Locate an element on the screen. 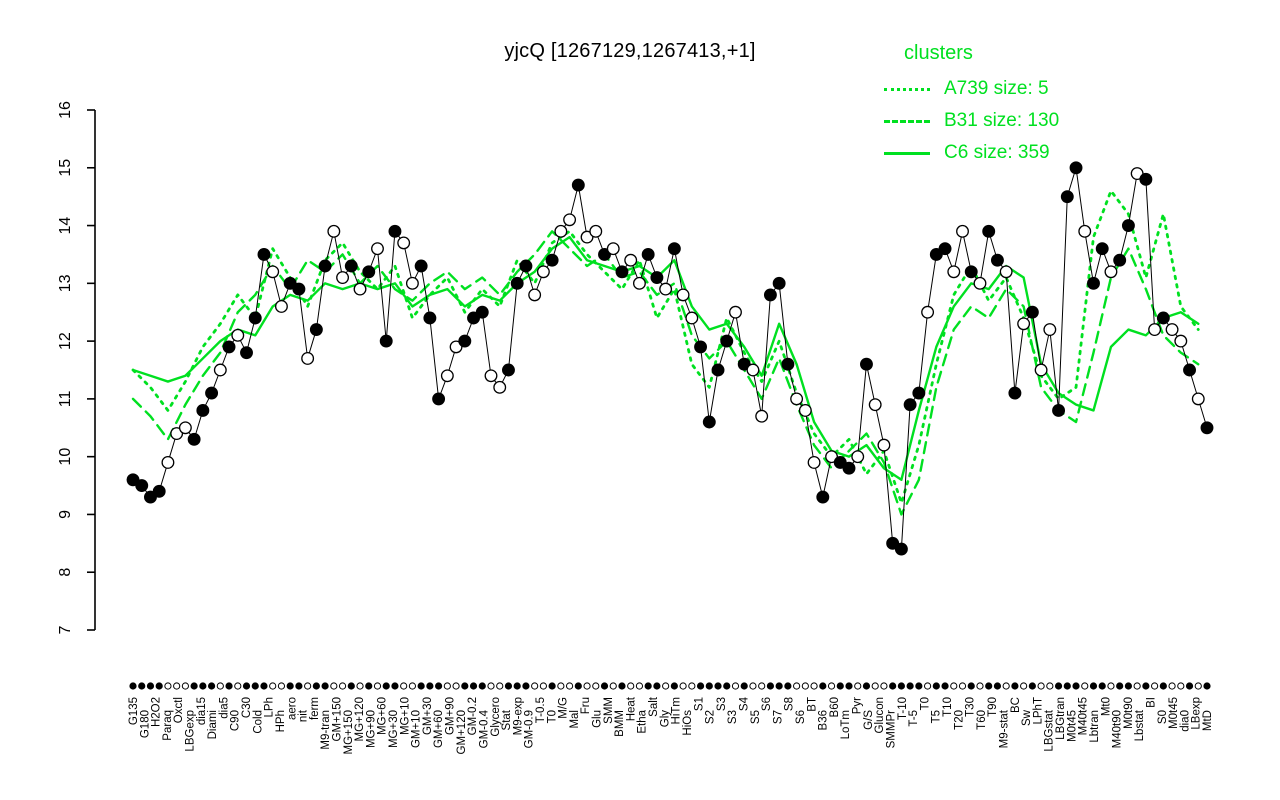 The image size is (1280, 800). x-condition-label: LBexp is located at coordinates (1197, 713).